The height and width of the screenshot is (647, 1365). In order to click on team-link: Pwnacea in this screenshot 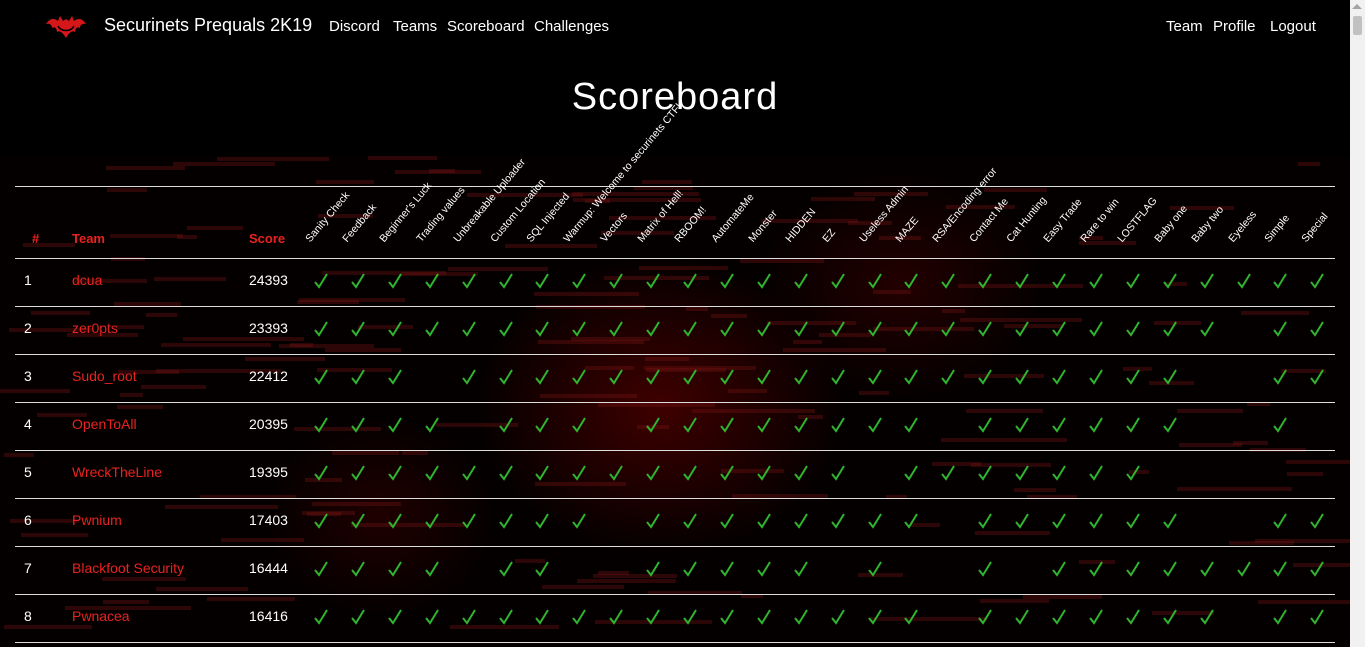, I will do `click(101, 616)`.